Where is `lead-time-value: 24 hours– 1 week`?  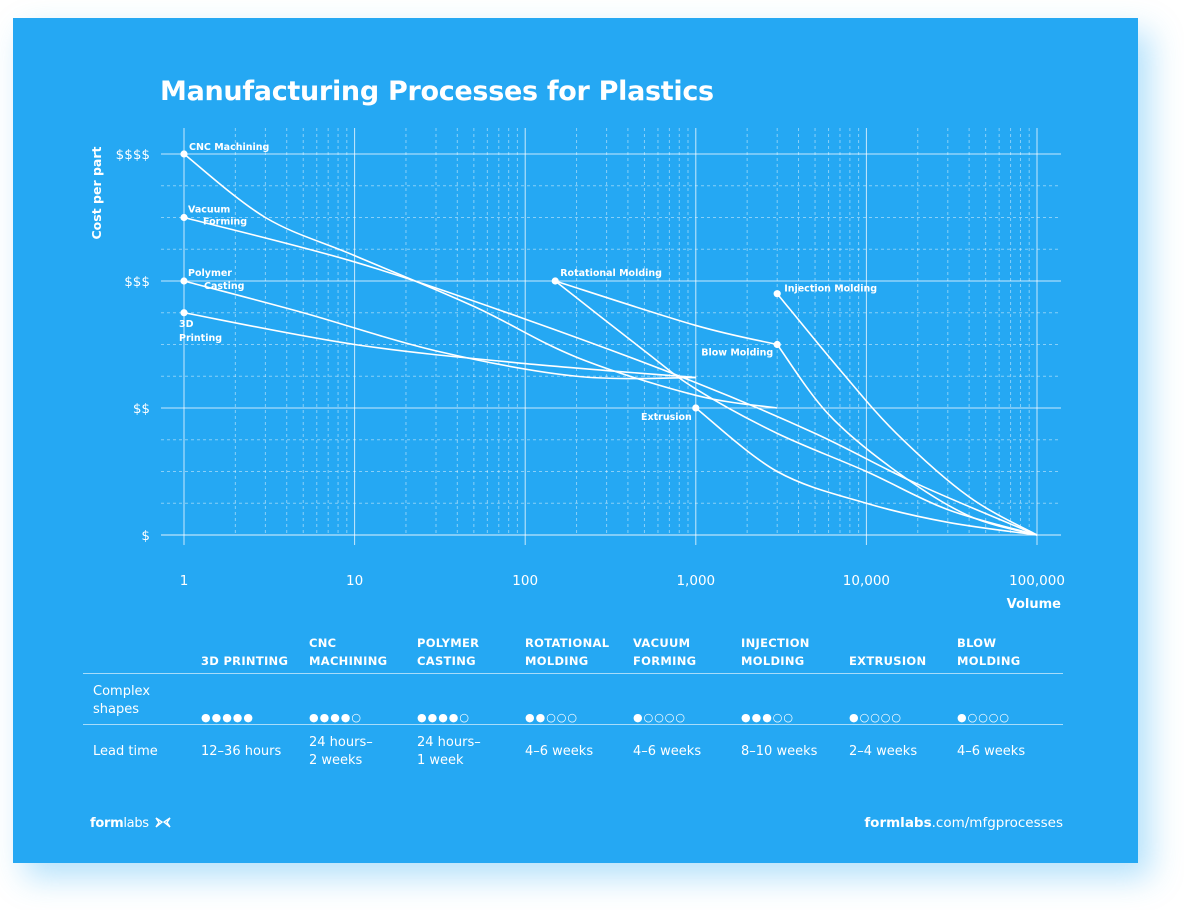
lead-time-value: 24 hours– 1 week is located at coordinates (449, 751).